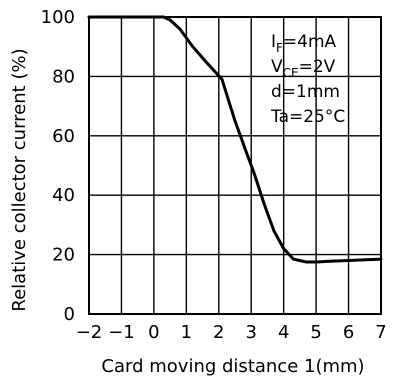  Describe the element at coordinates (63, 195) in the screenshot. I see `y-tick-label: 40` at that location.